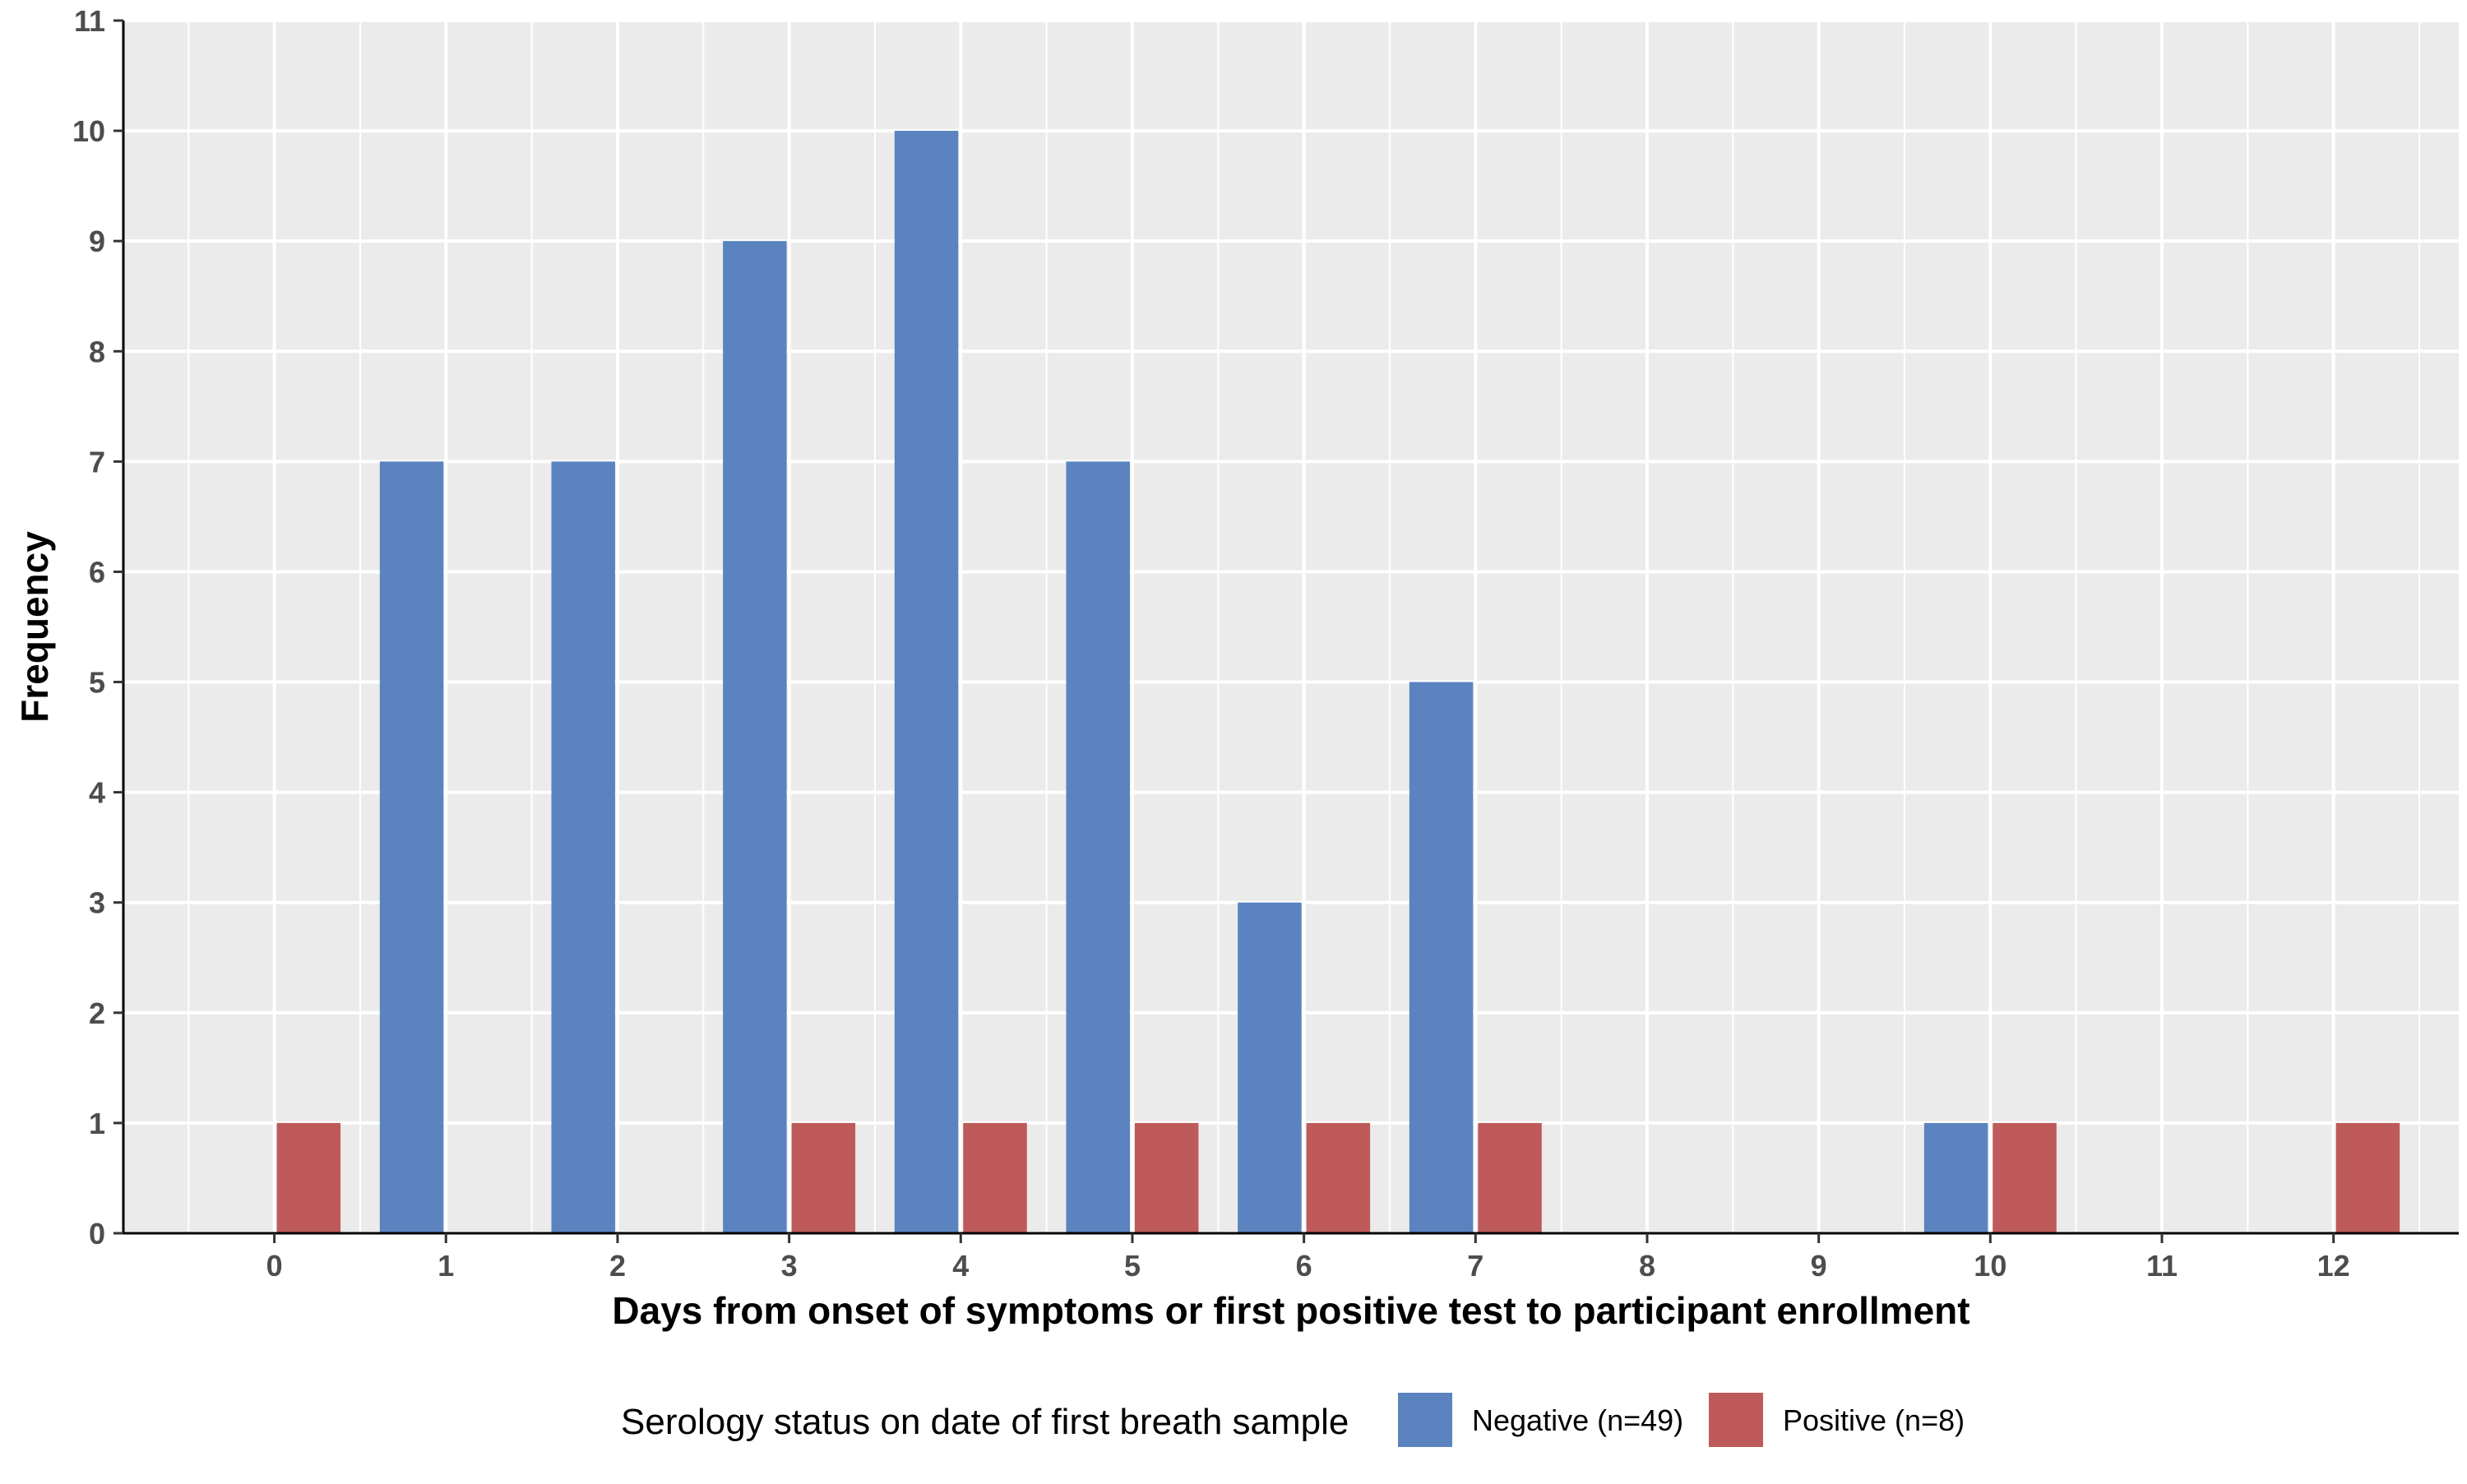  What do you see at coordinates (1874, 1420) in the screenshot?
I see `legend-label-positive: Positive (n=8)` at bounding box center [1874, 1420].